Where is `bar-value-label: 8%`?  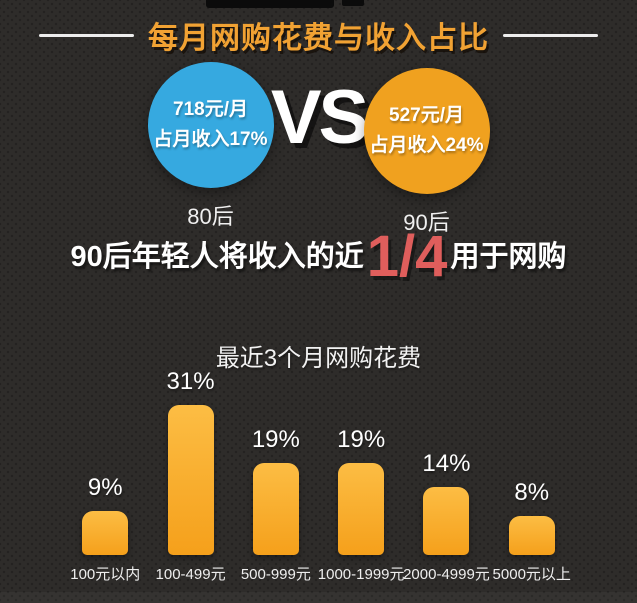
bar-value-label: 8% is located at coordinates (532, 492).